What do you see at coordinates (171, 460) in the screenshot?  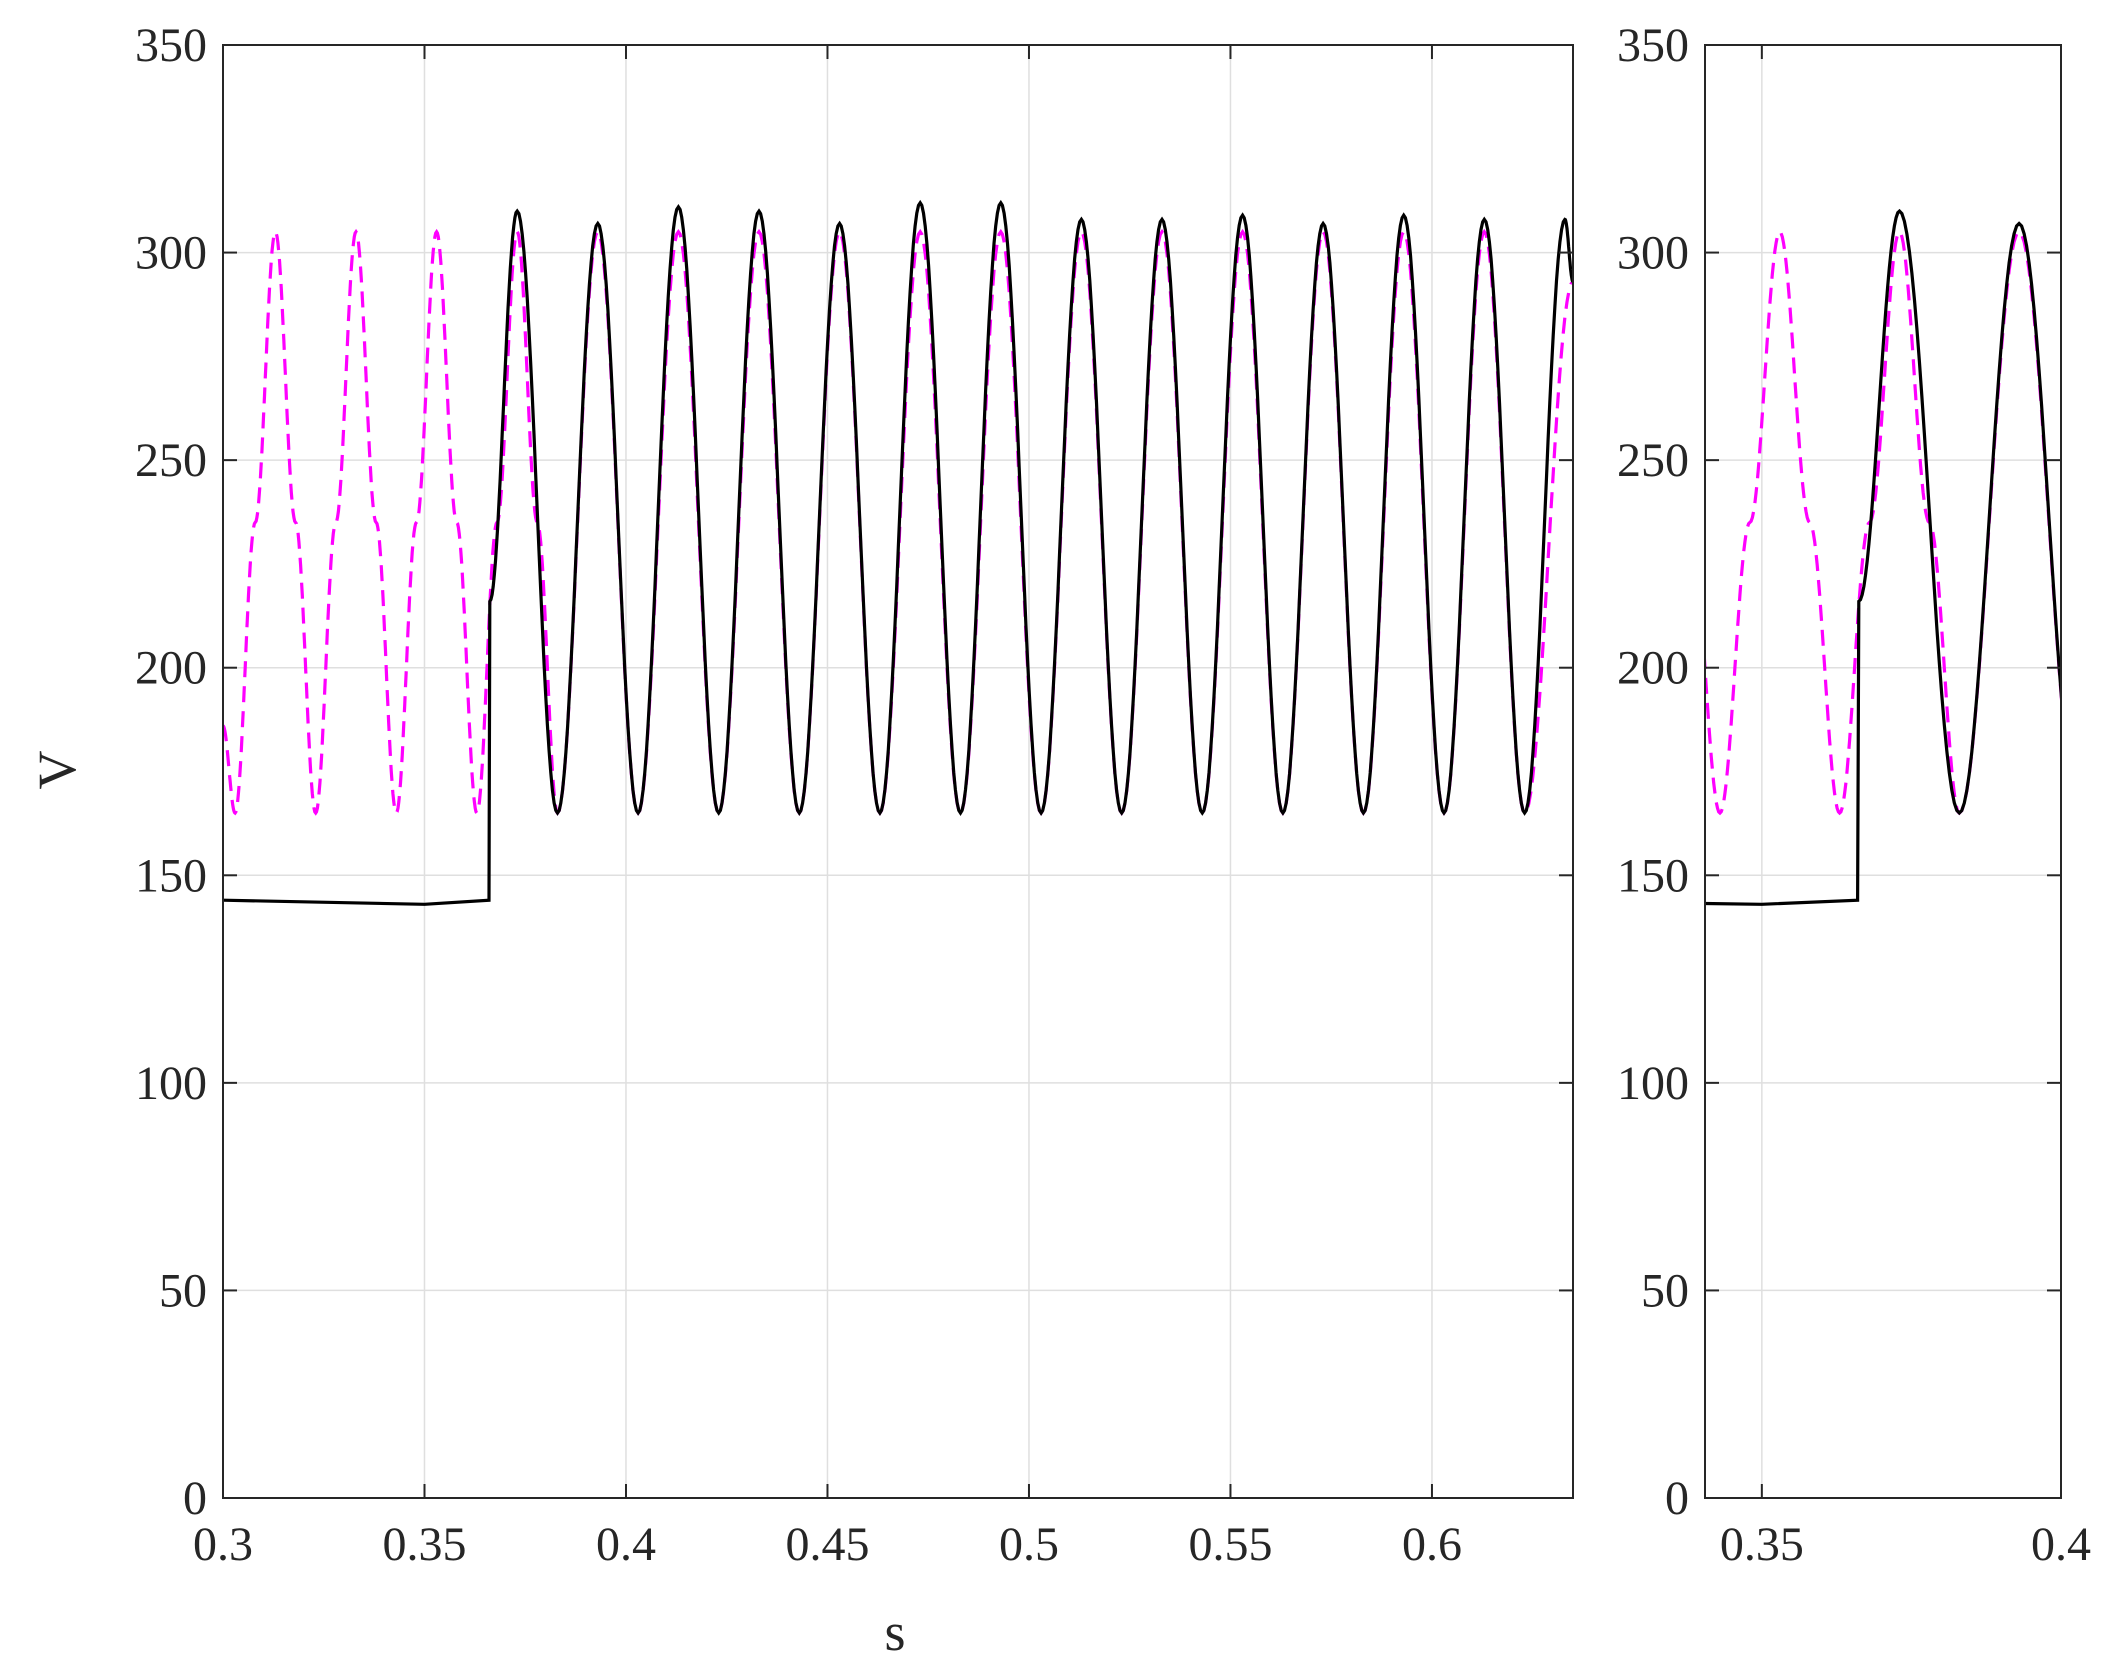 I see `main-y-tick-label: 250` at bounding box center [171, 460].